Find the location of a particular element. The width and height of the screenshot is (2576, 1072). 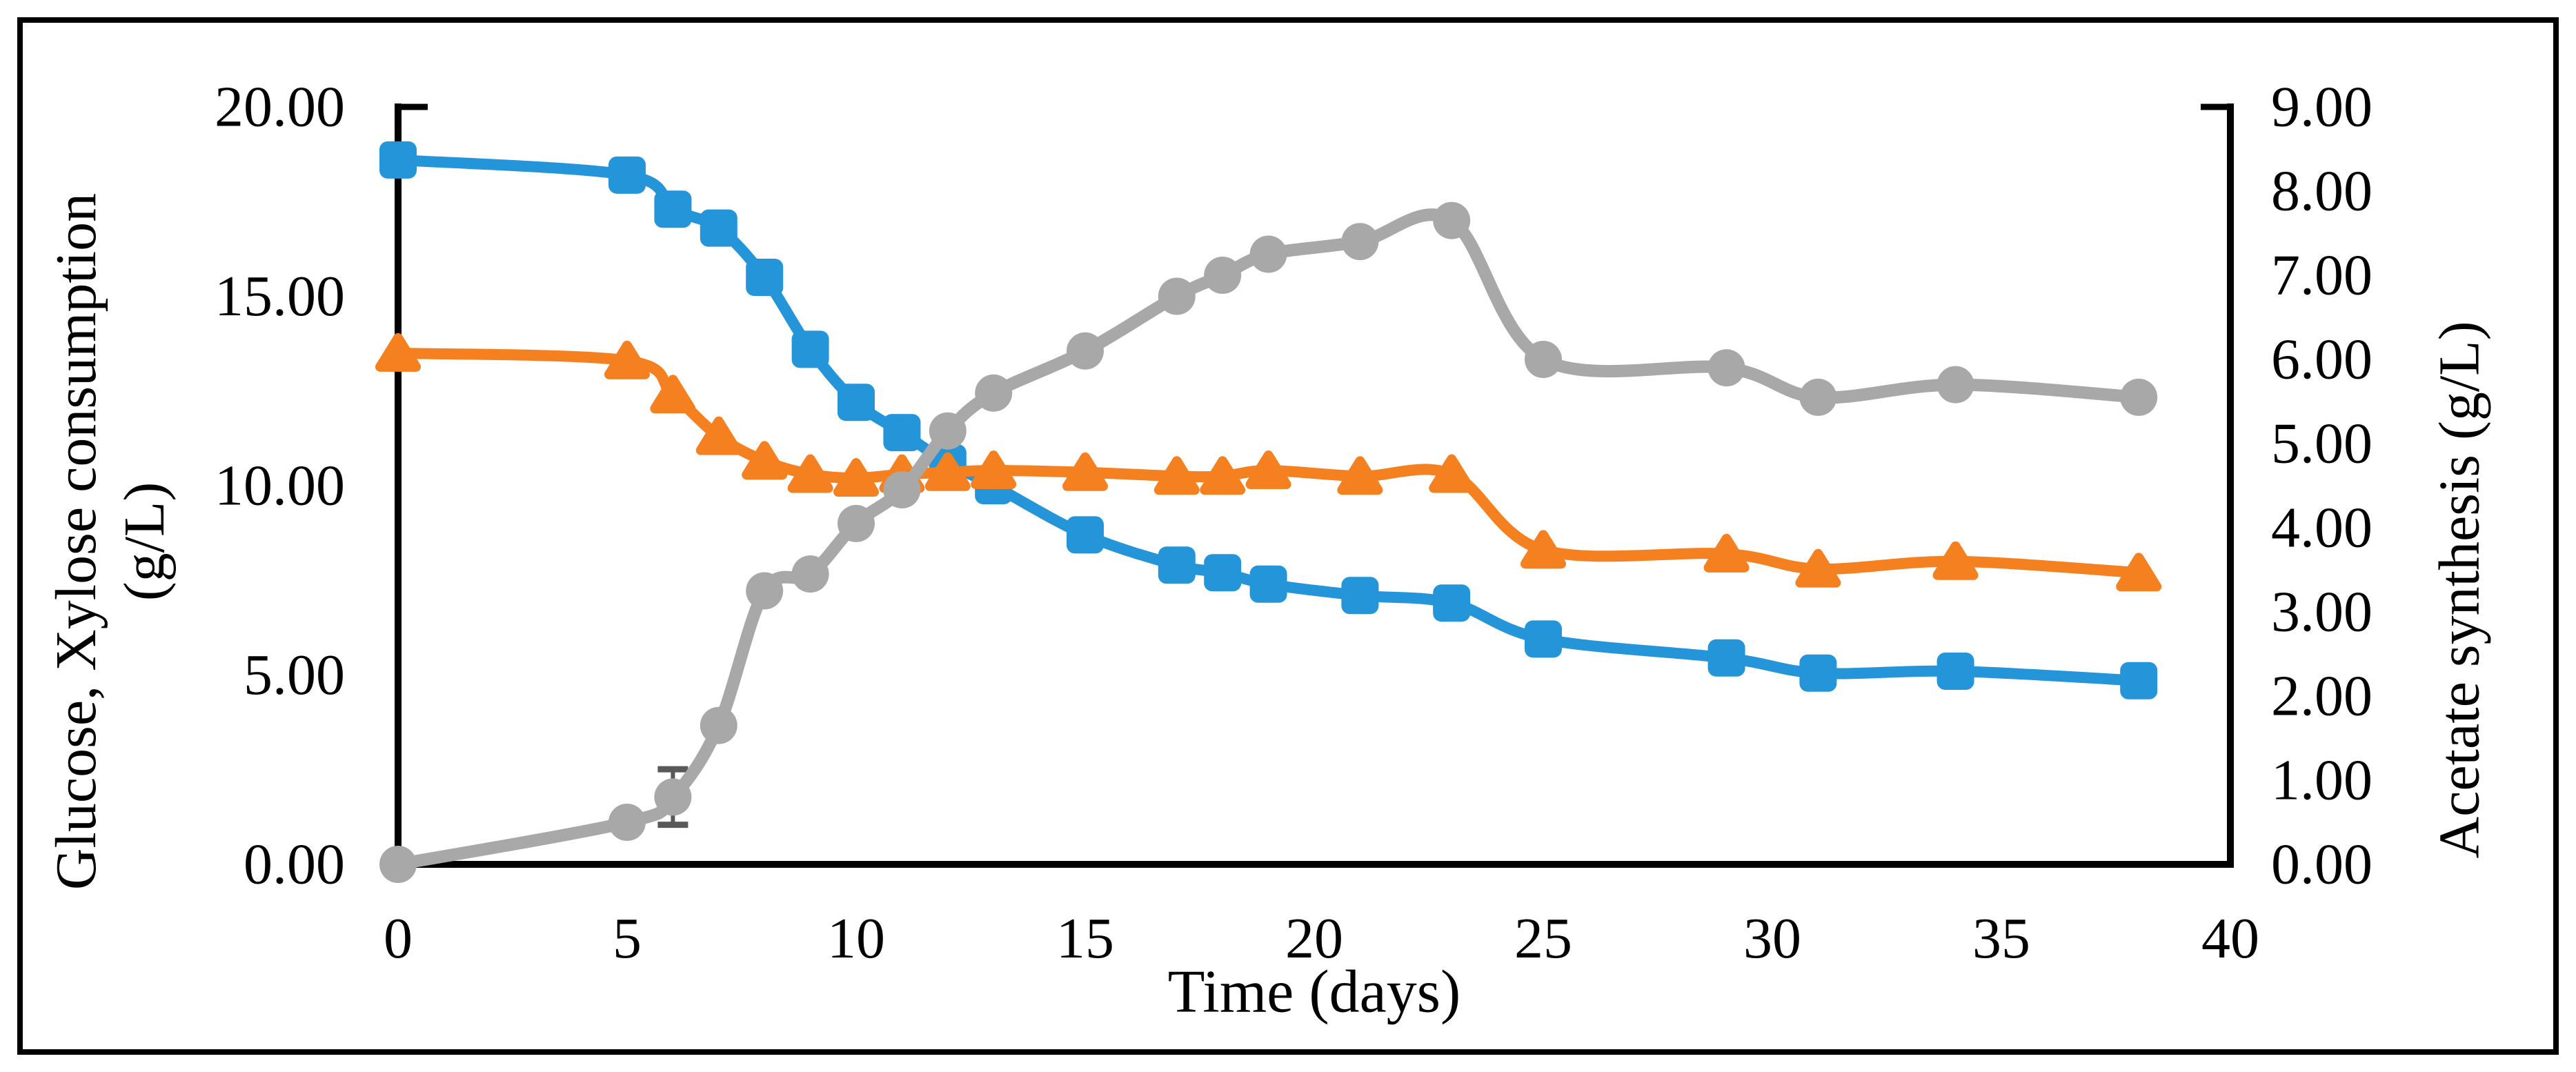

left-tick-label: 10.00 is located at coordinates (280, 486).